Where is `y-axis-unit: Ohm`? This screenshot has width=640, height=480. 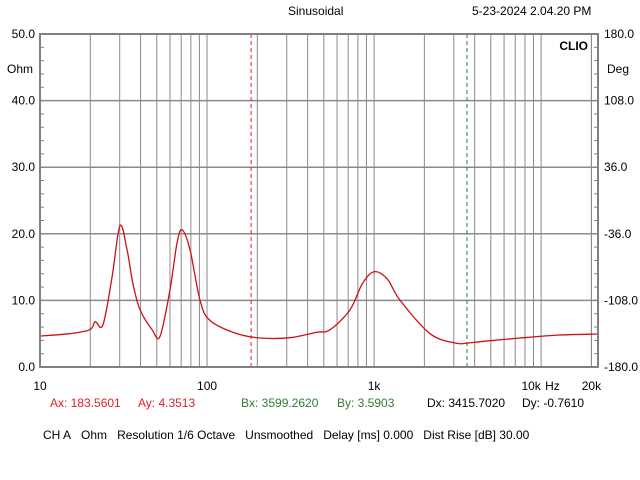
y-axis-unit: Ohm is located at coordinates (20, 69).